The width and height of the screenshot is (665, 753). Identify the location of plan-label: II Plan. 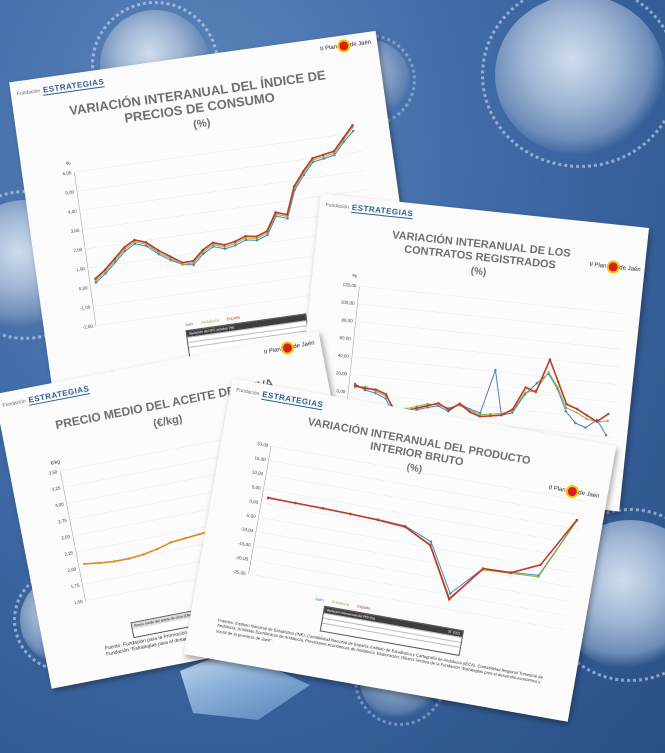
(328, 48).